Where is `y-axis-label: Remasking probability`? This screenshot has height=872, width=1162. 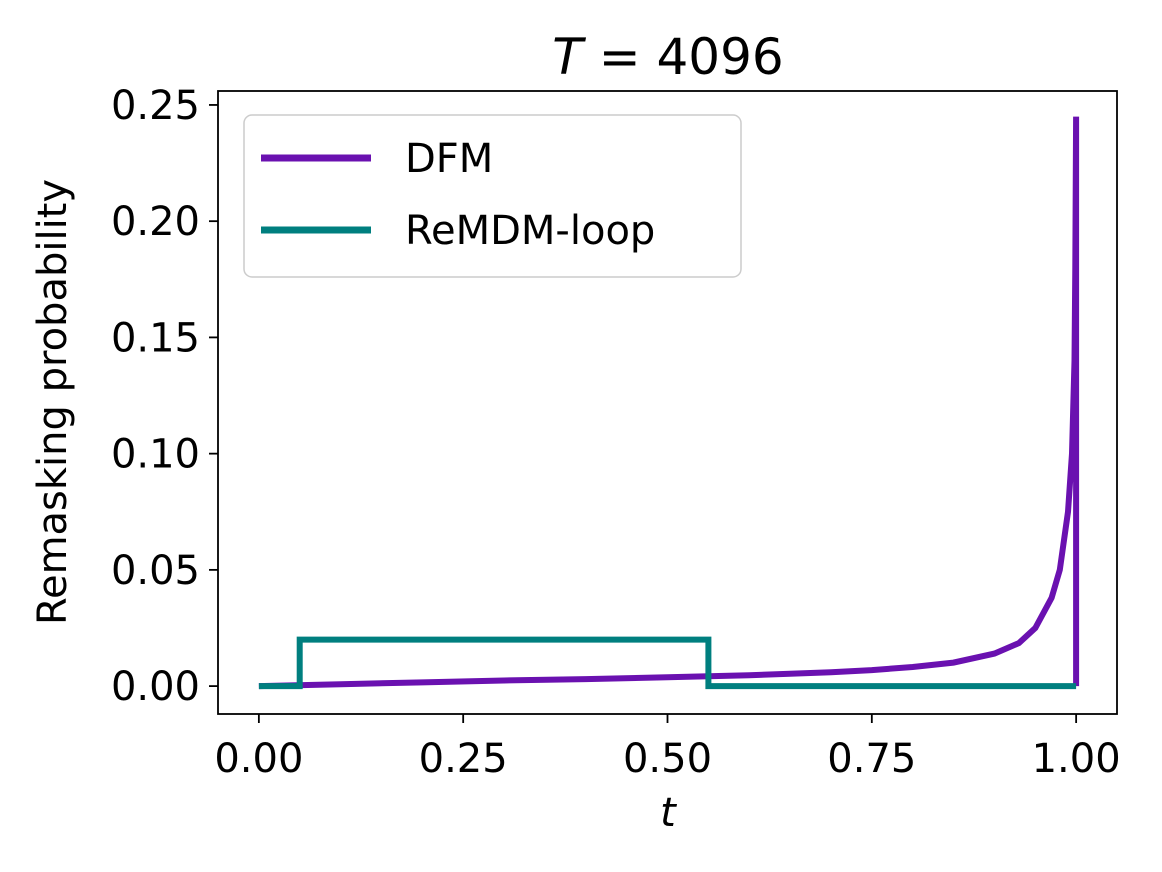
y-axis-label: Remasking probability is located at coordinates (53, 402).